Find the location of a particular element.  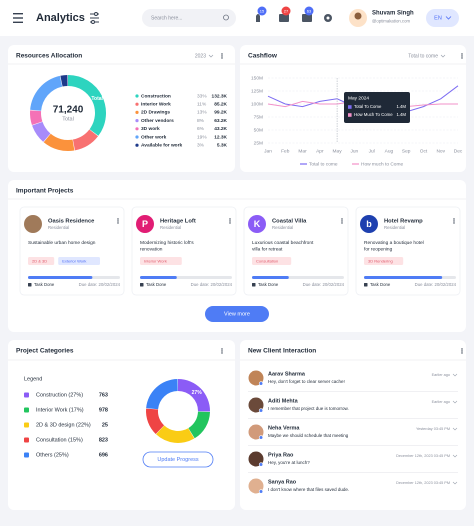

filter-knob is located at coordinates (96, 14).